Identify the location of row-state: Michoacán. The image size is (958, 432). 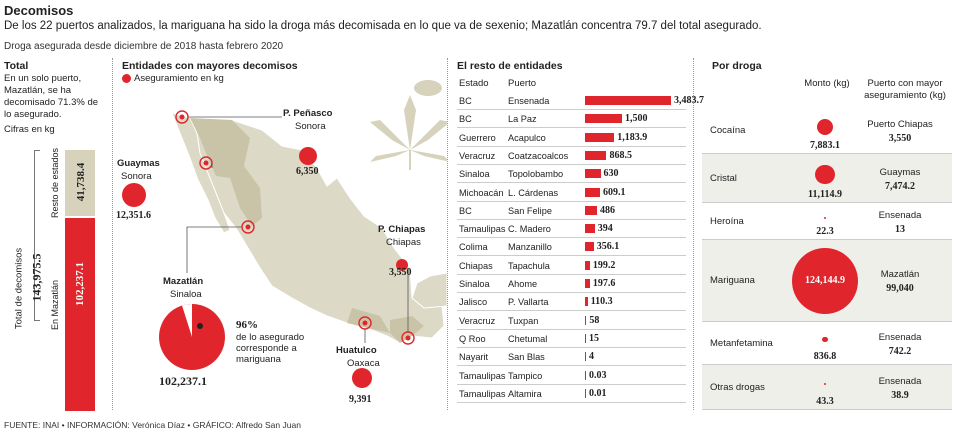
(481, 192).